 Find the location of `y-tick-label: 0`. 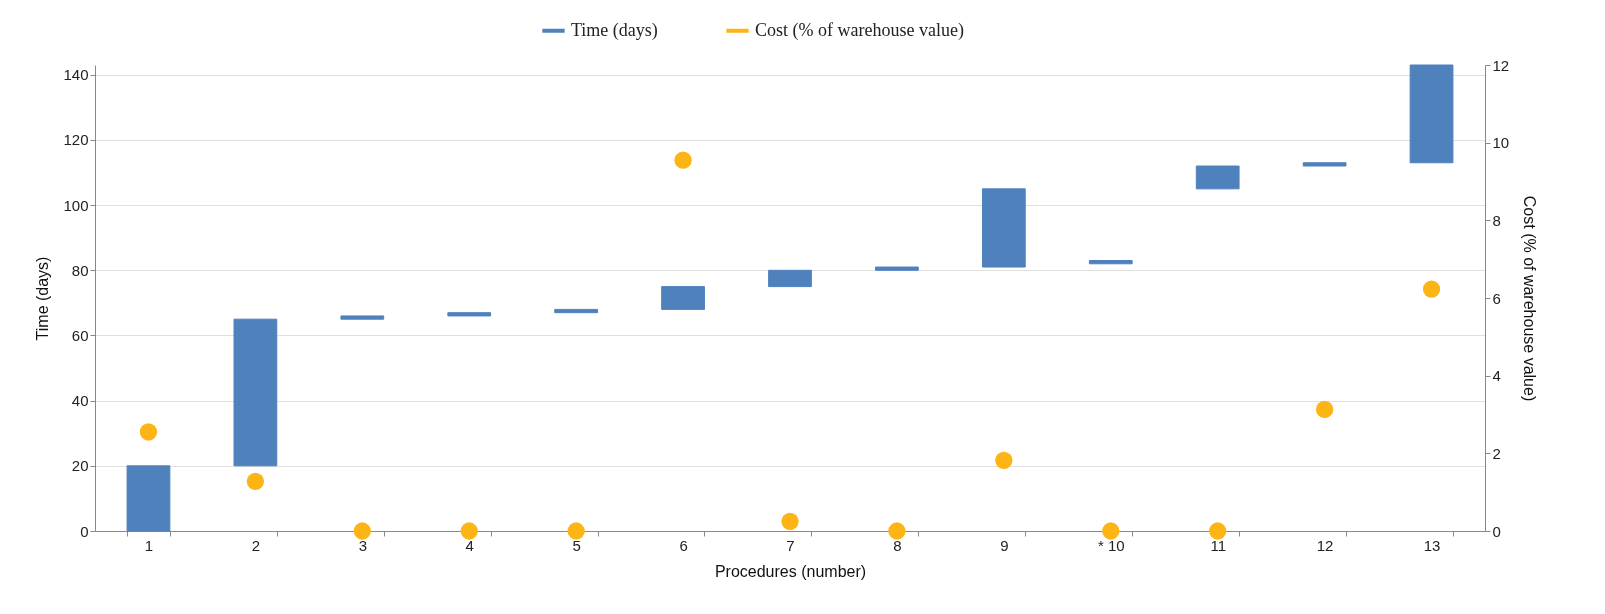

y-tick-label: 0 is located at coordinates (84, 531).